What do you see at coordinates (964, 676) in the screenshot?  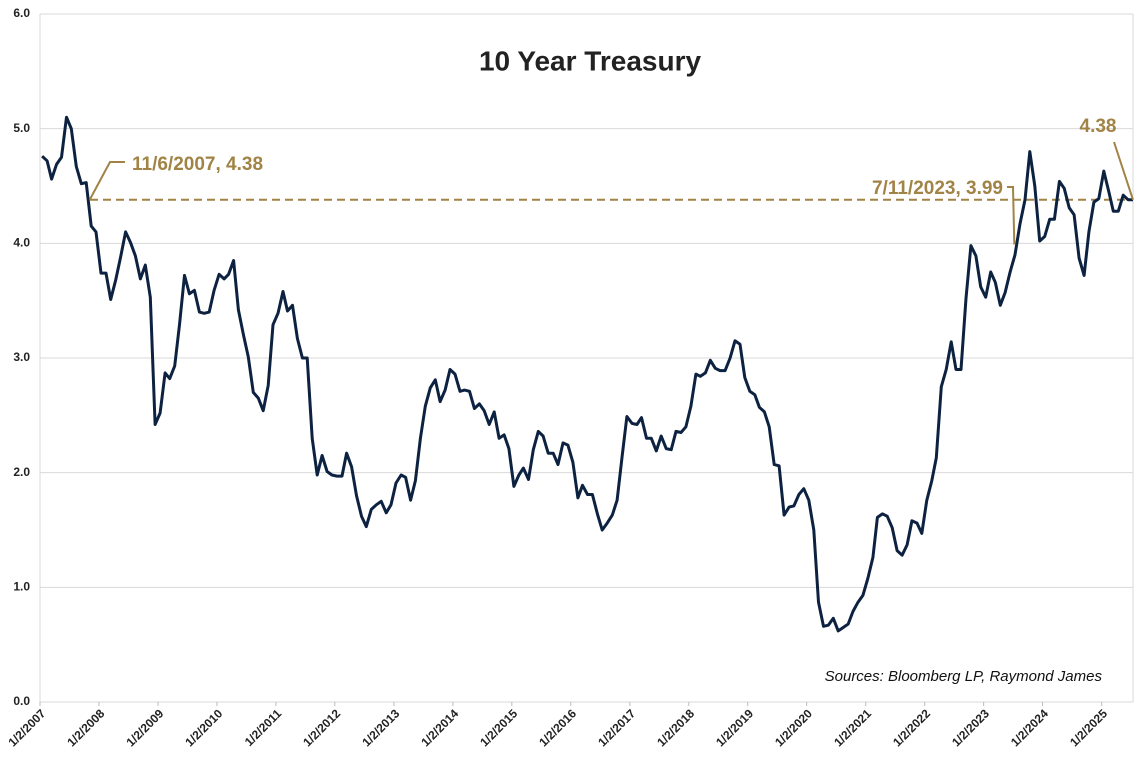 I see `source-note: Sources: Bloomberg LP, Raymond James` at bounding box center [964, 676].